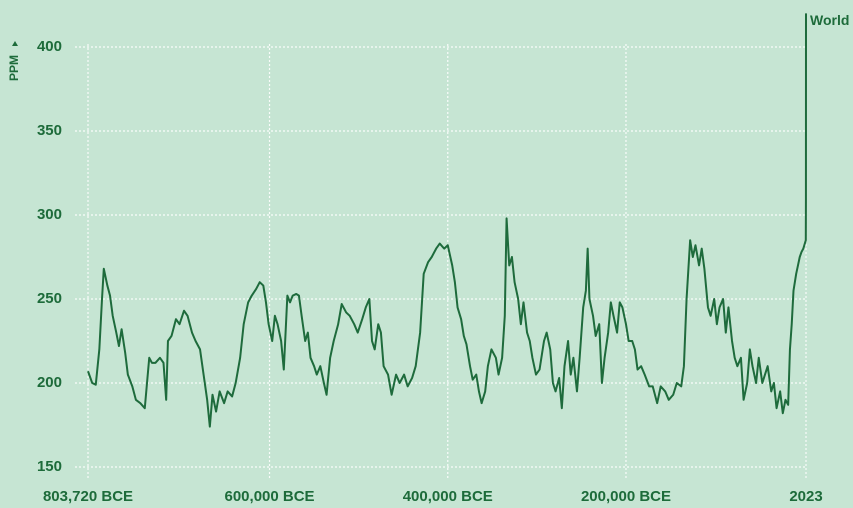 The height and width of the screenshot is (508, 853). Describe the element at coordinates (448, 496) in the screenshot. I see `x-tick-label: 400,000 BCE` at that location.